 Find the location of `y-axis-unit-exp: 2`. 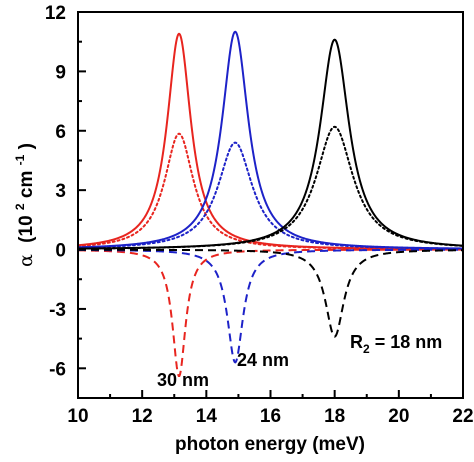

y-axis-unit-exp: 2 is located at coordinates (20, 206).